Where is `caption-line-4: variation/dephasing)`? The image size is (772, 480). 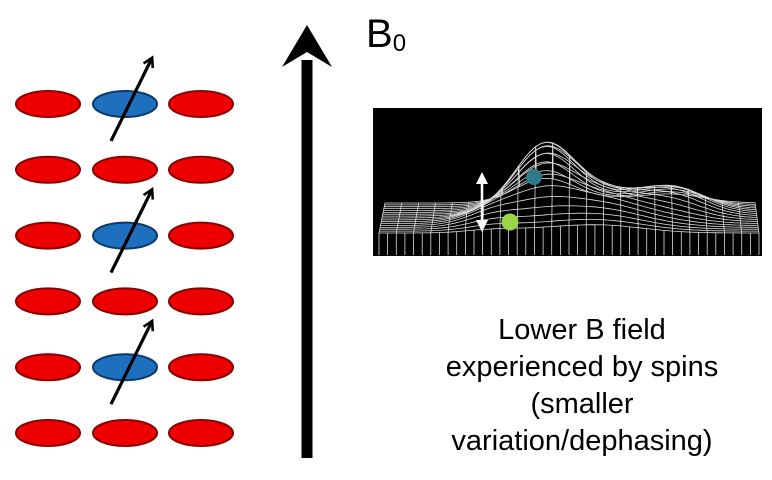 caption-line-4: variation/dephasing) is located at coordinates (582, 441).